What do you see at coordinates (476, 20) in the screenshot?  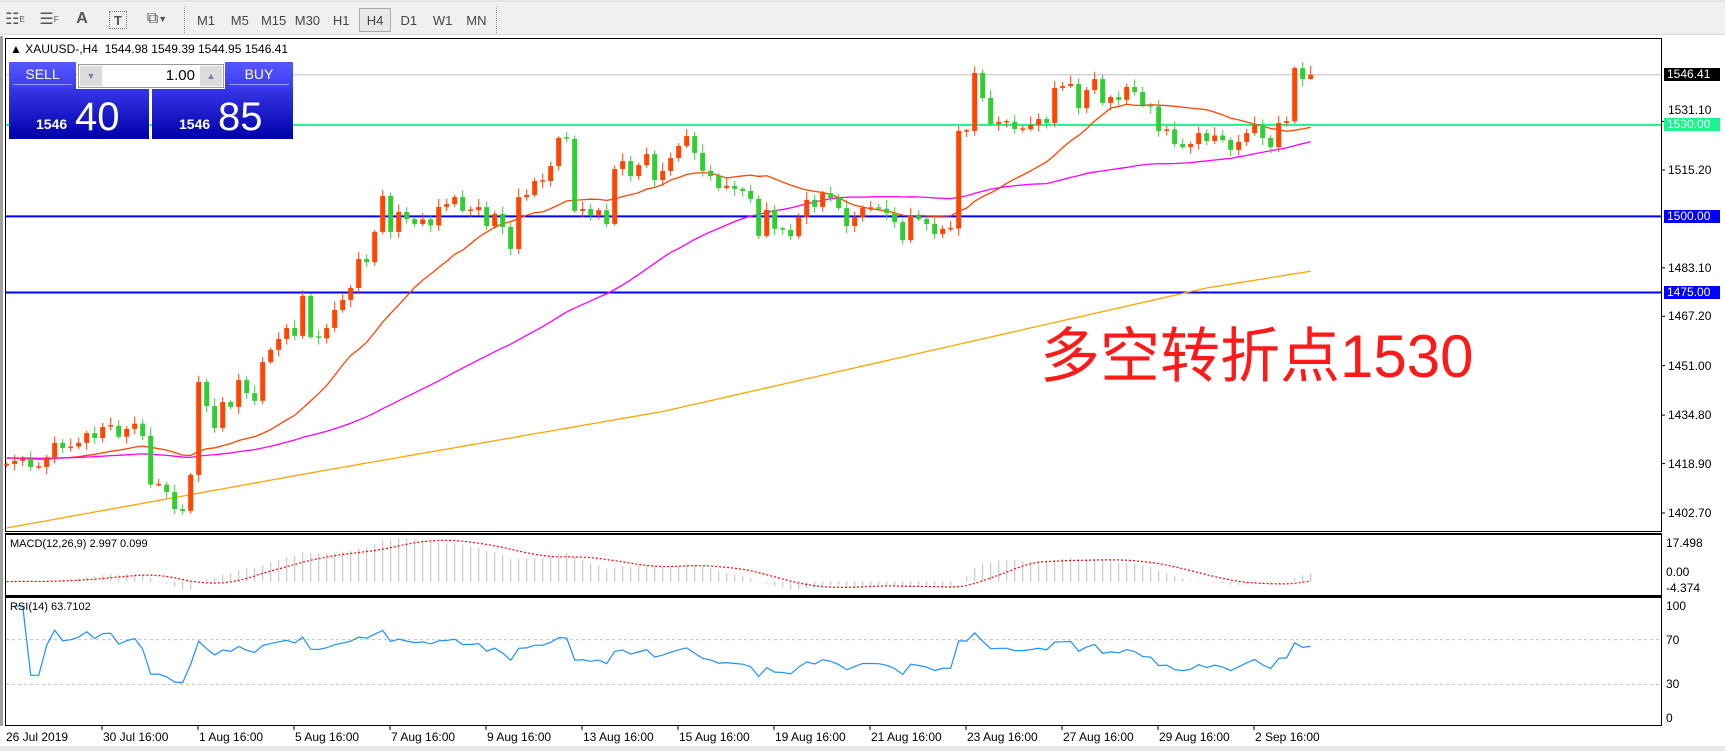 I see `tab-mn: MN` at bounding box center [476, 20].